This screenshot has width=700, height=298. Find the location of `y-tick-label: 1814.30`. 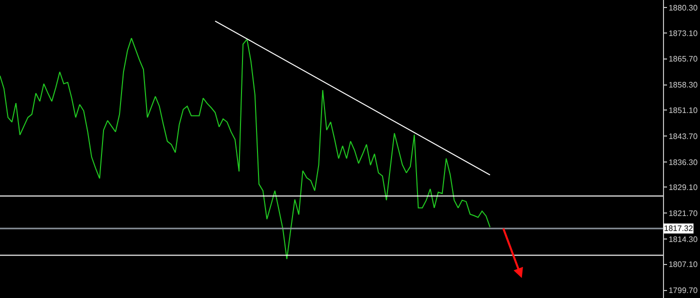

y-tick-label: 1814.30 is located at coordinates (683, 239).